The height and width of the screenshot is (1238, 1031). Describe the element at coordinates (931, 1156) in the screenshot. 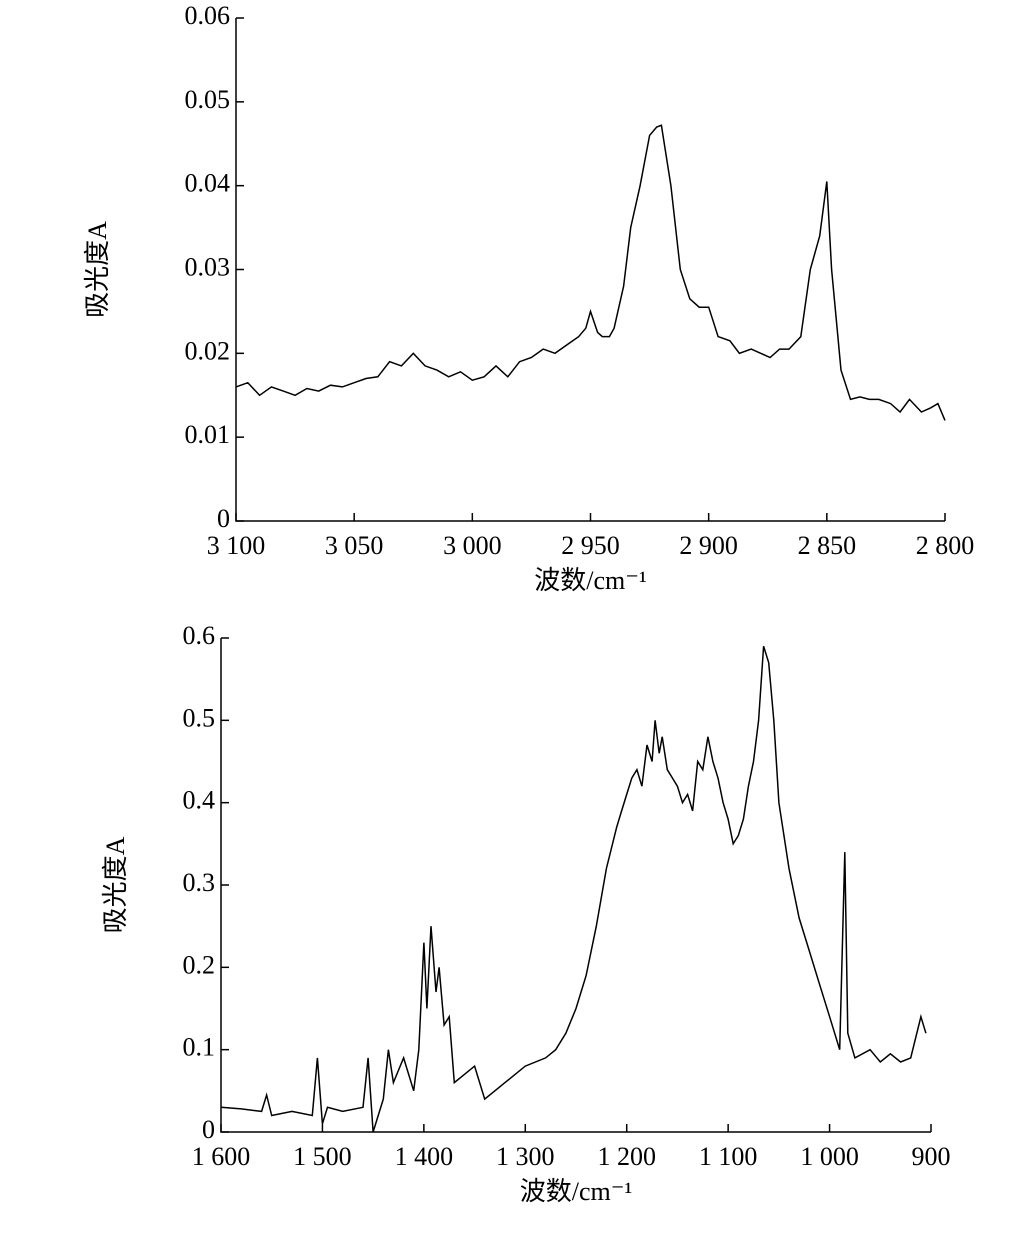

I see `x-tick-label: 900` at that location.